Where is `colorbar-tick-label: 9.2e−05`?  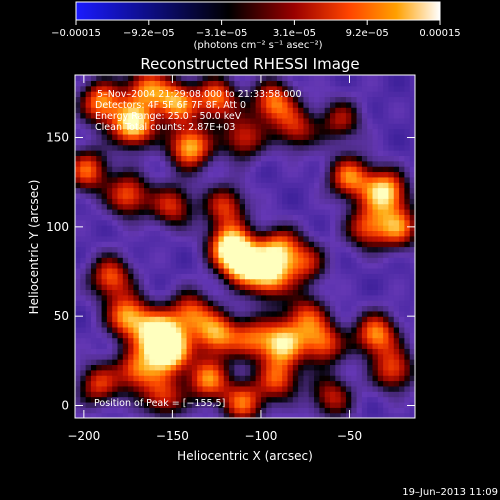 colorbar-tick-label: 9.2e−05 is located at coordinates (367, 33).